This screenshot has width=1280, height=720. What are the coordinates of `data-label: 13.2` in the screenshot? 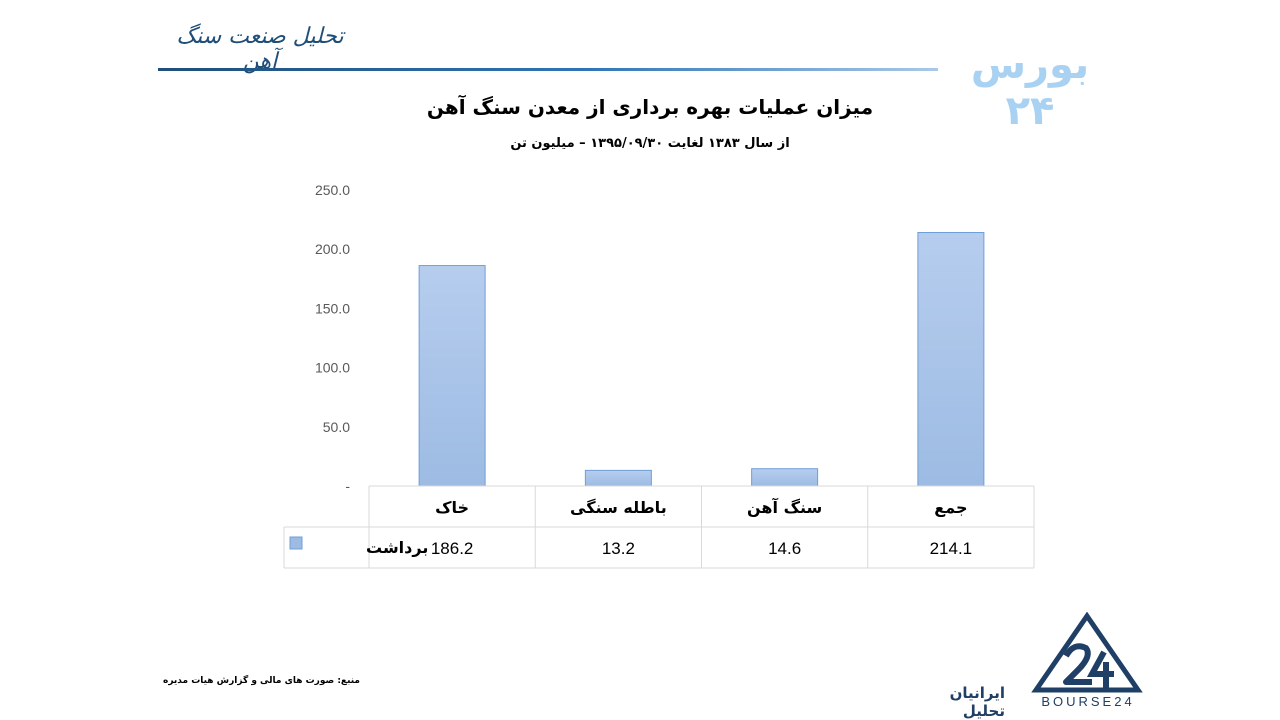 It's located at (618, 548).